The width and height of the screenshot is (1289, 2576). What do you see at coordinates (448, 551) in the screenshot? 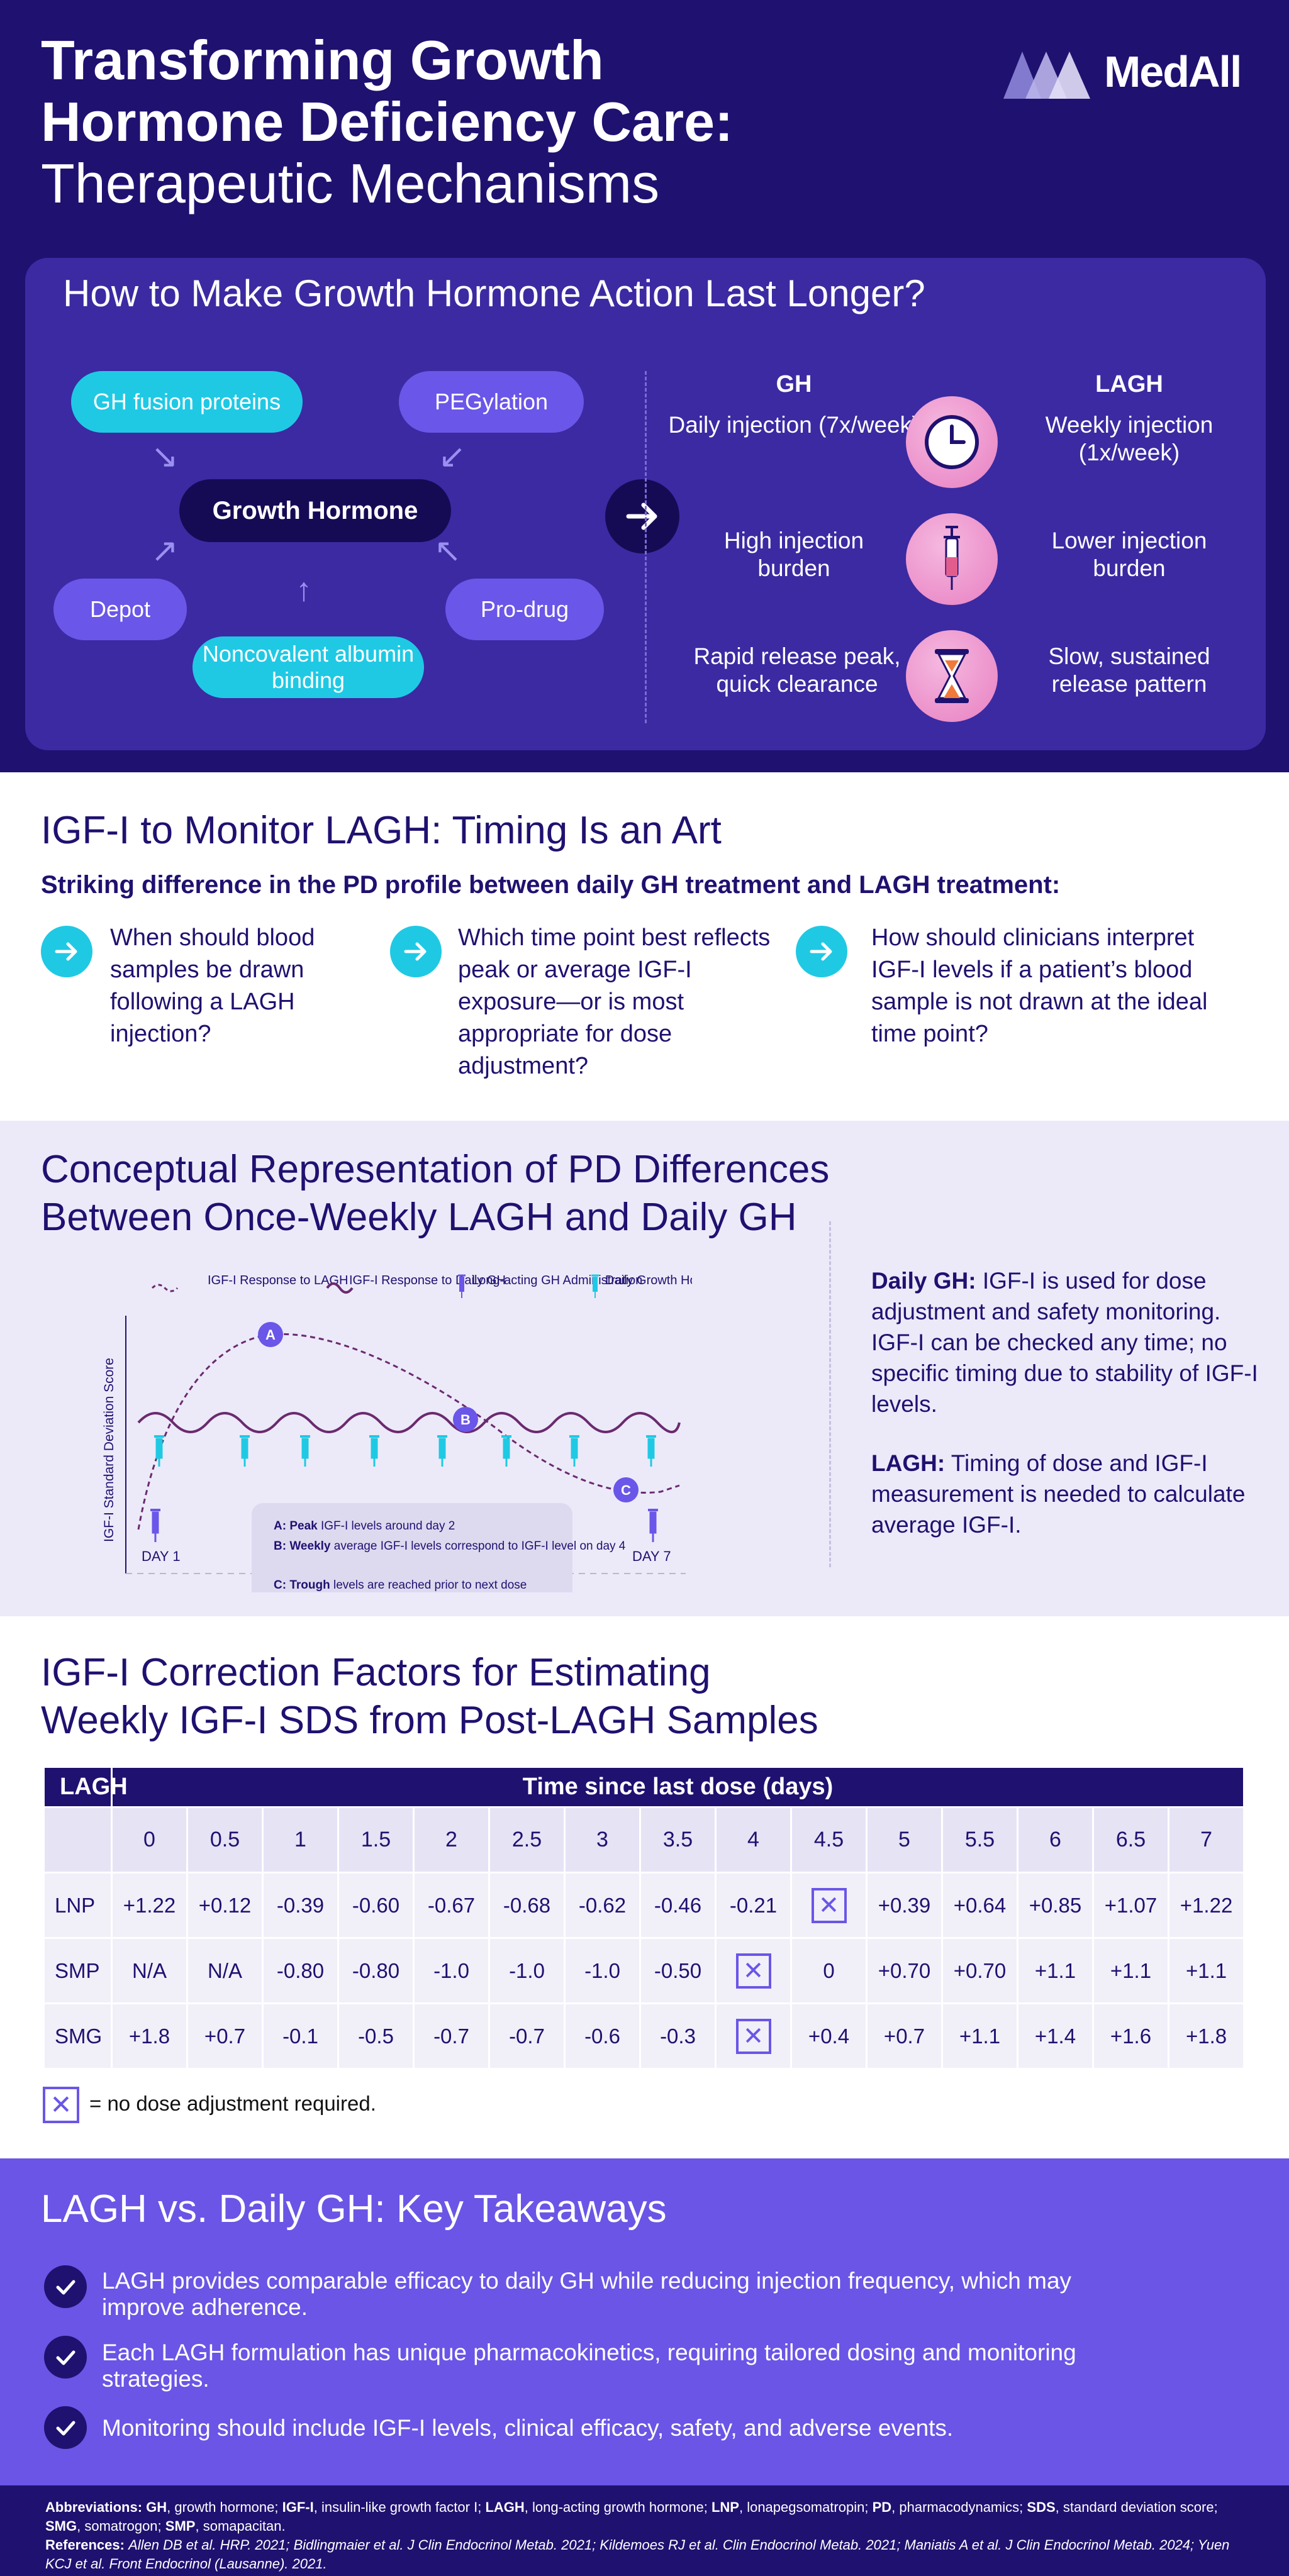
I see `arrow-up-left-icon: ↖` at bounding box center [448, 551].